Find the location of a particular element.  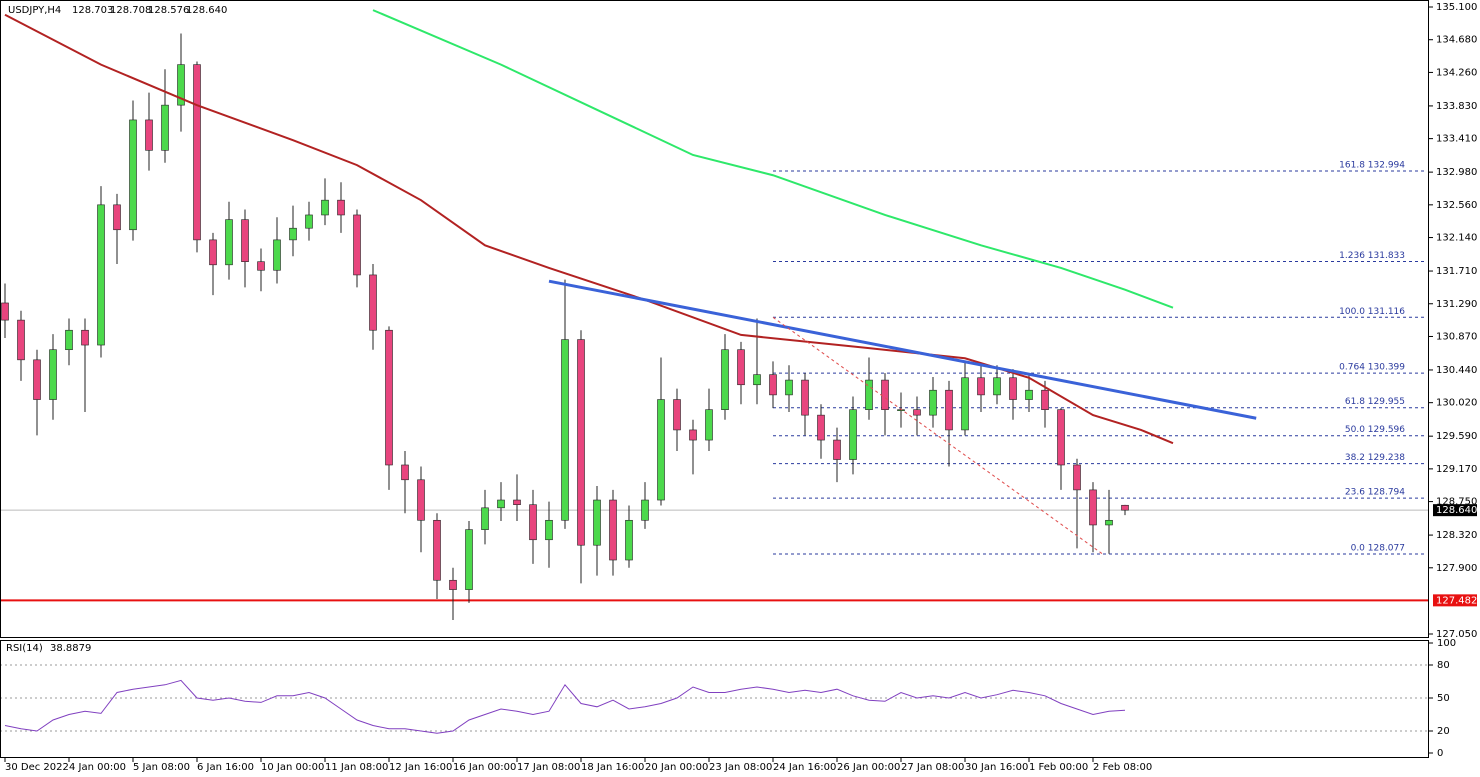

x-tick-label: 6 Jan 16:00 is located at coordinates (225, 767).